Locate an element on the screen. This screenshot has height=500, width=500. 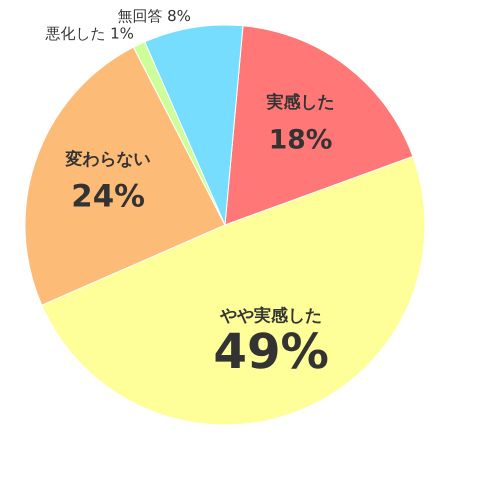
slice-label: 無回答 8% is located at coordinates (154, 15).